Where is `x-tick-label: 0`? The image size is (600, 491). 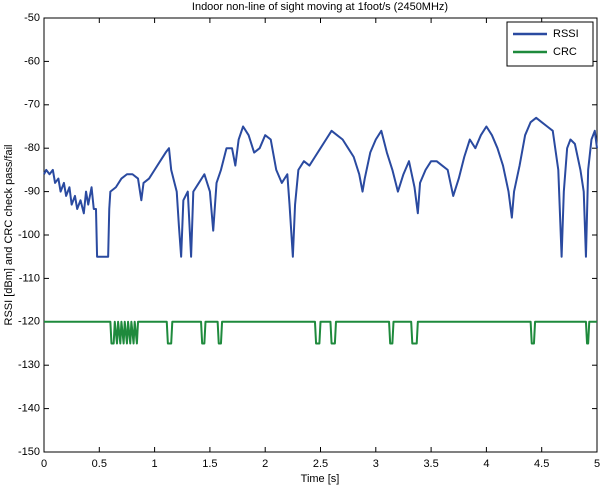 x-tick-label: 0 is located at coordinates (44, 464).